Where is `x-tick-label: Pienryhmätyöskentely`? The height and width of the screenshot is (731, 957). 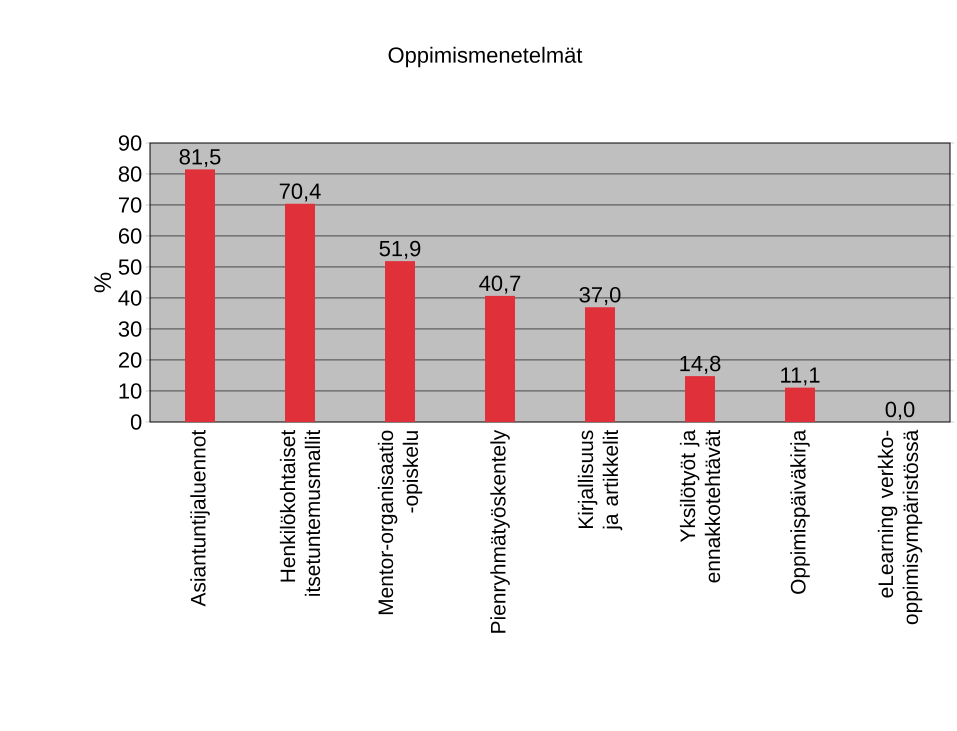
x-tick-label: Pienryhmätyöskentely is located at coordinates (500, 531).